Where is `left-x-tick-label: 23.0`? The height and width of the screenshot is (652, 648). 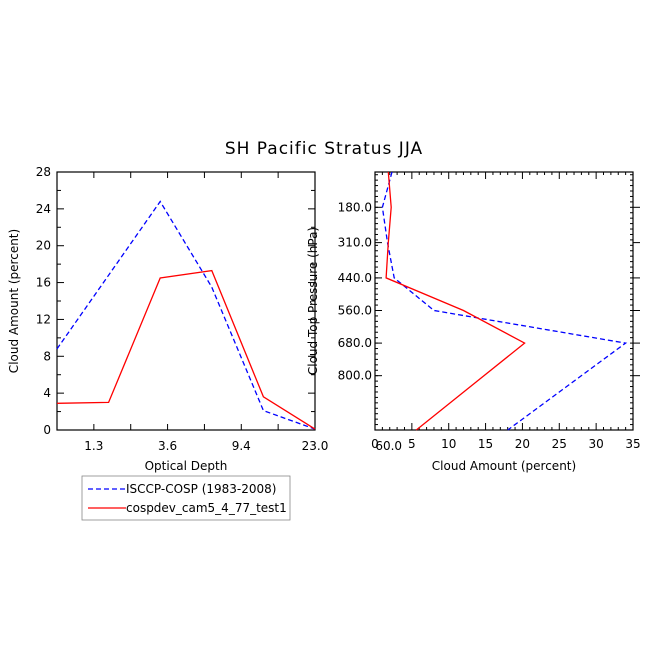
left-x-tick-label: 23.0 is located at coordinates (315, 446).